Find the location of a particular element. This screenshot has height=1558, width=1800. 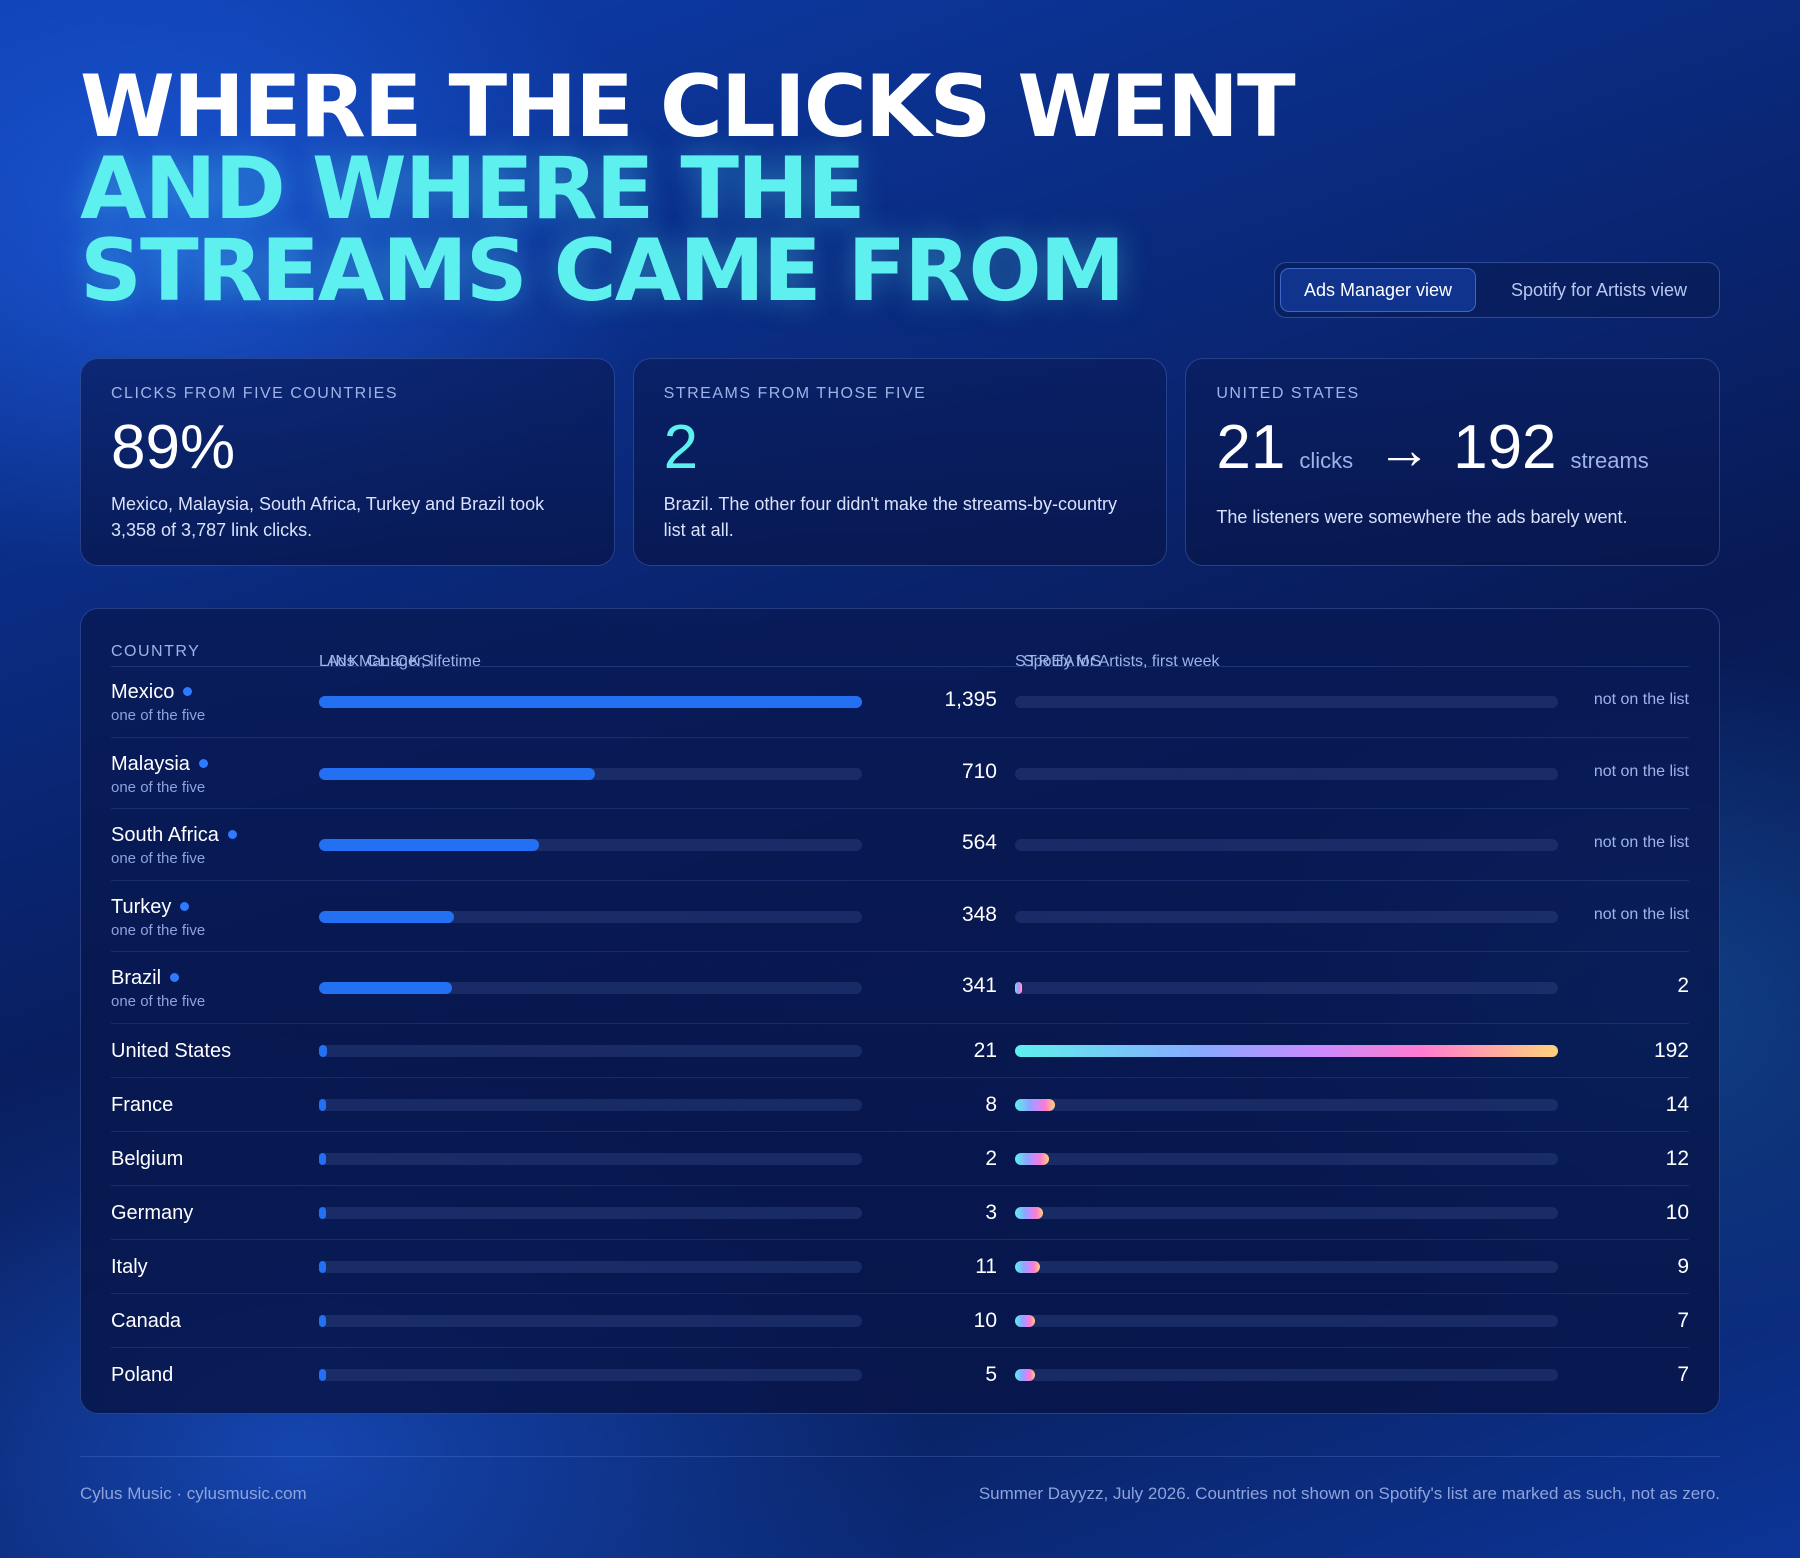

country-name: Turkey is located at coordinates (150, 907).